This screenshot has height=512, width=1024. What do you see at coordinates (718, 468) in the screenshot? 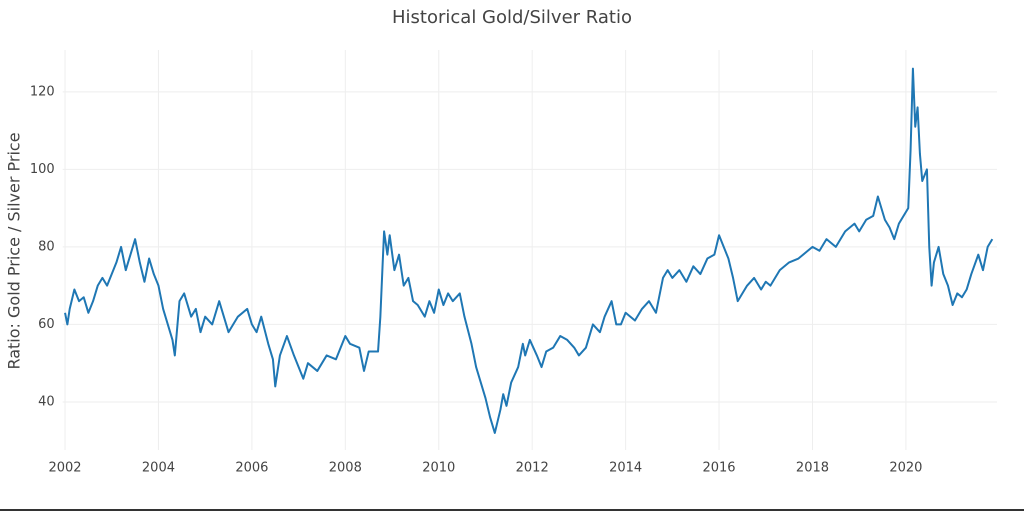
I see `x-tick-label: 2016` at bounding box center [718, 468].